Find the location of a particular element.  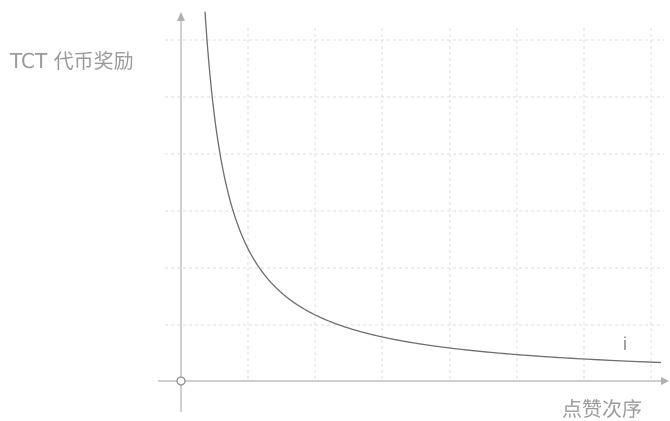

point-label: i is located at coordinates (625, 344).